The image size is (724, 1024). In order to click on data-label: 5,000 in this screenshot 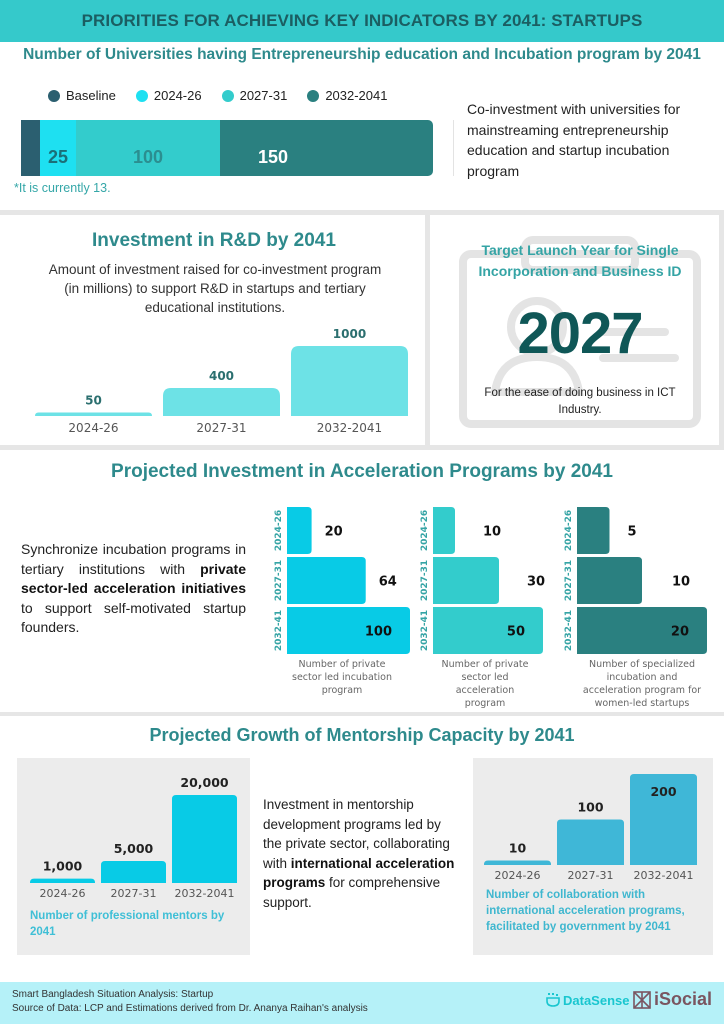, I will do `click(134, 848)`.